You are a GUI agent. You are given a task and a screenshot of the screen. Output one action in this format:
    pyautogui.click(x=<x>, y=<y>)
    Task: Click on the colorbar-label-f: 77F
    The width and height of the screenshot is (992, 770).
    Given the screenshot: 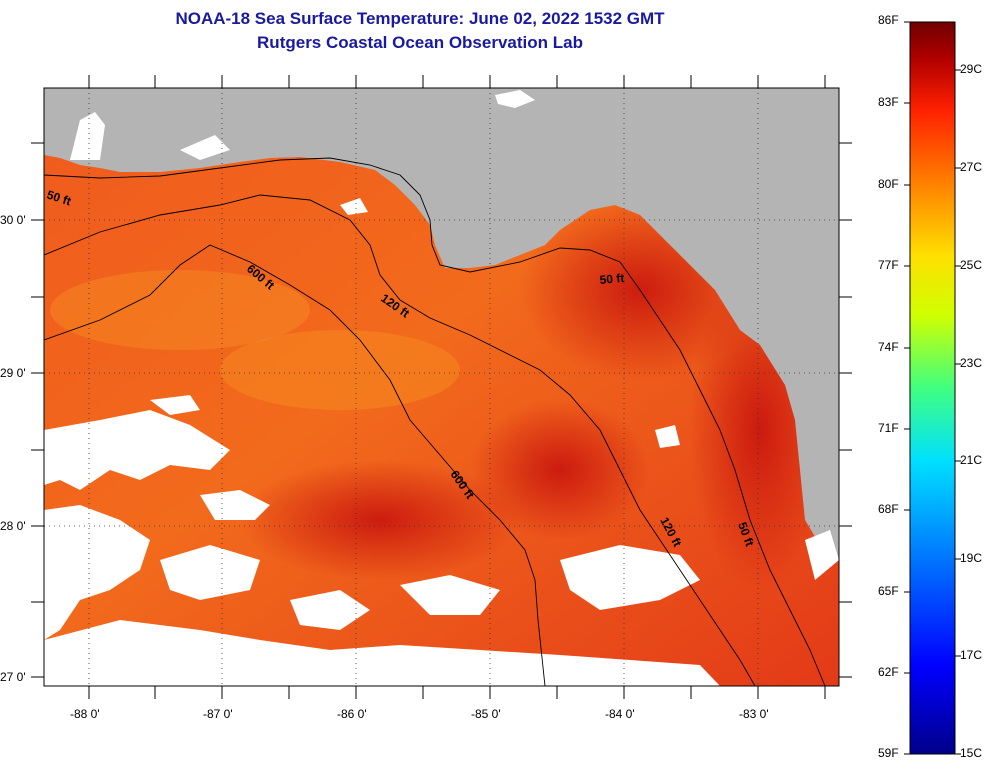 What is the action you would take?
    pyautogui.click(x=888, y=265)
    